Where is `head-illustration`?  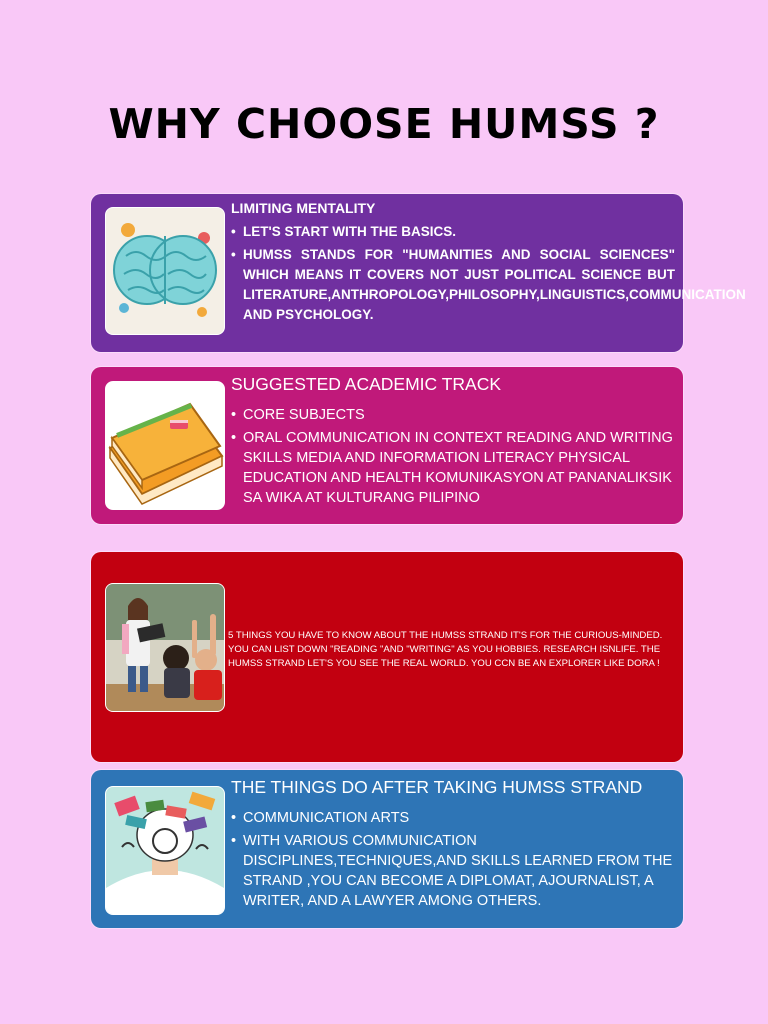
head-illustration is located at coordinates (165, 850).